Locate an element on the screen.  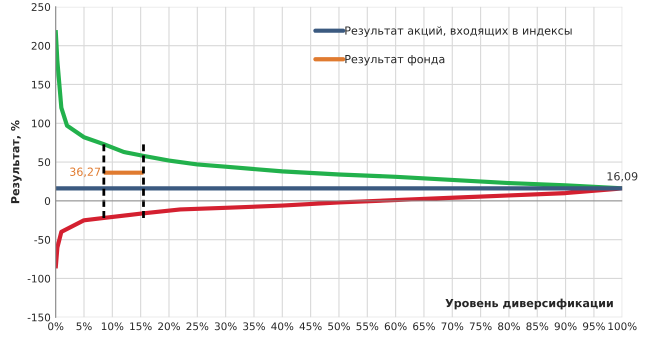
x-tick-label: 15% is located at coordinates (141, 326).